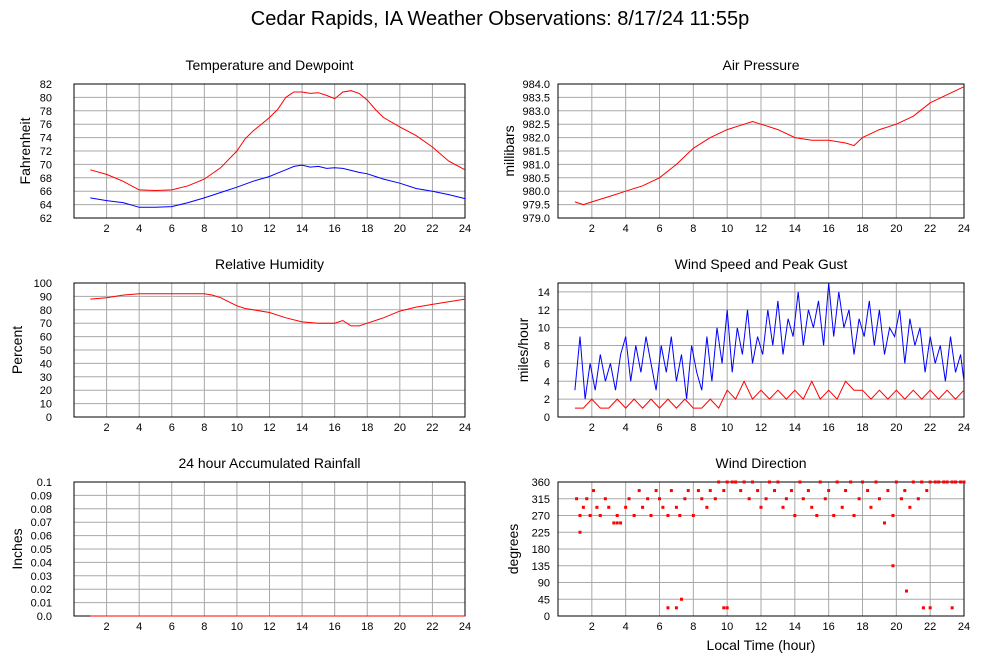  What do you see at coordinates (541, 517) in the screenshot?
I see `y-tick-label: 270` at bounding box center [541, 517].